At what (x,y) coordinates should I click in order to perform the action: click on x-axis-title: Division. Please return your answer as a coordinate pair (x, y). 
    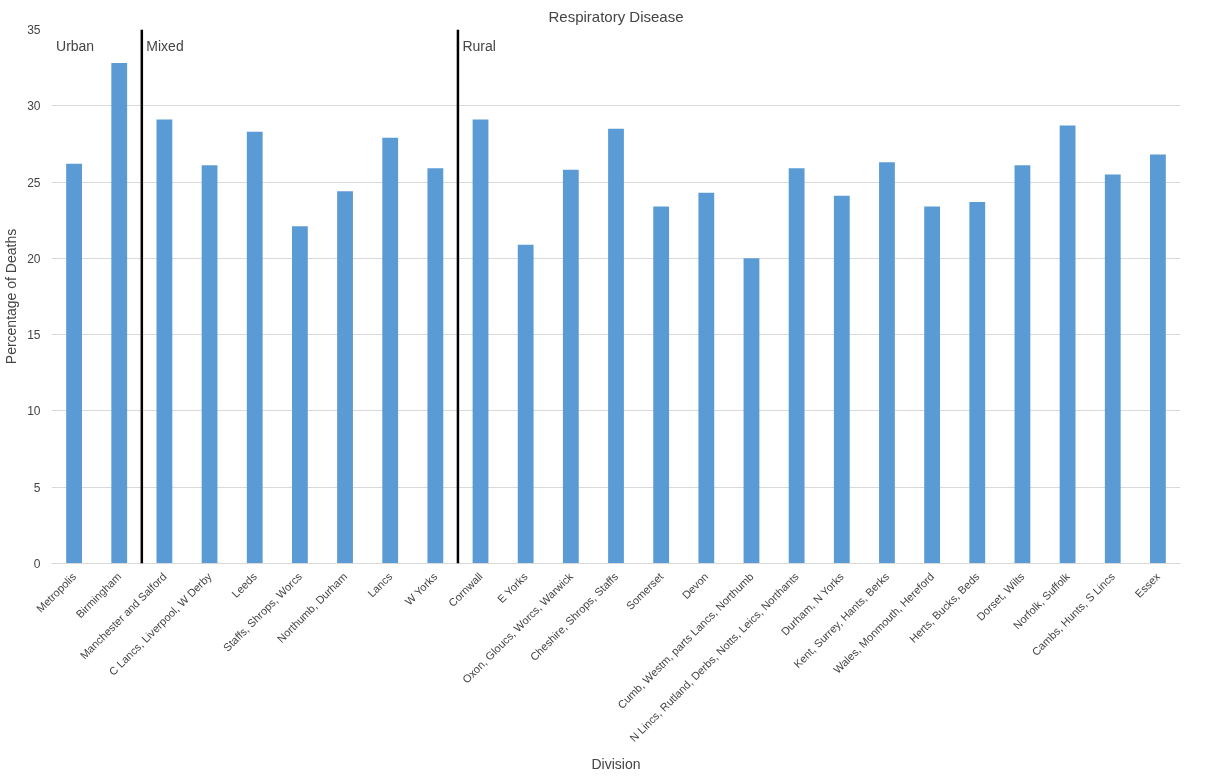
    Looking at the image, I should click on (616, 764).